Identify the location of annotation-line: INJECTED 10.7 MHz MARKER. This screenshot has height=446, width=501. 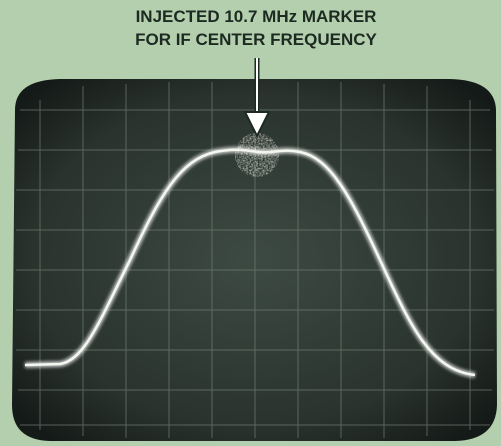
(256, 16).